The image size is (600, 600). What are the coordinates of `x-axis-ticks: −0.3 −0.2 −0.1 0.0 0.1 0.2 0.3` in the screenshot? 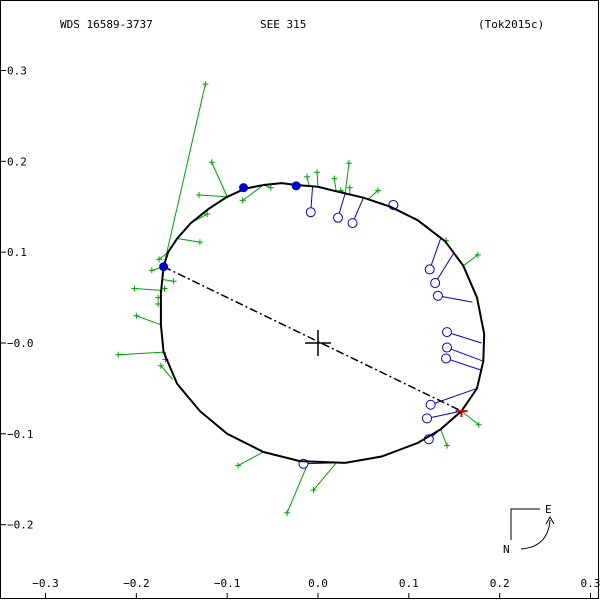 It's located at (316, 587).